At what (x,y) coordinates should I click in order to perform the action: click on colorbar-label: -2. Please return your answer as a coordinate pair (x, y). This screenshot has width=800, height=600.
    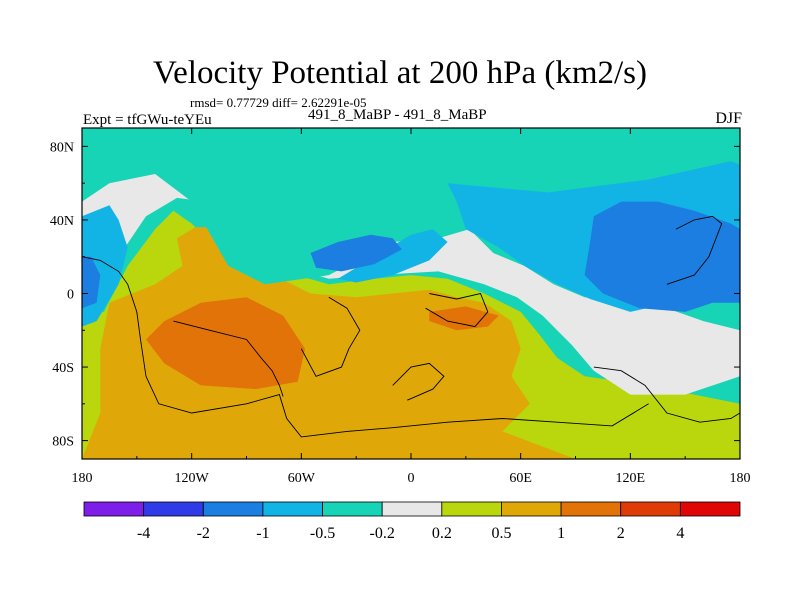
    Looking at the image, I should click on (203, 533).